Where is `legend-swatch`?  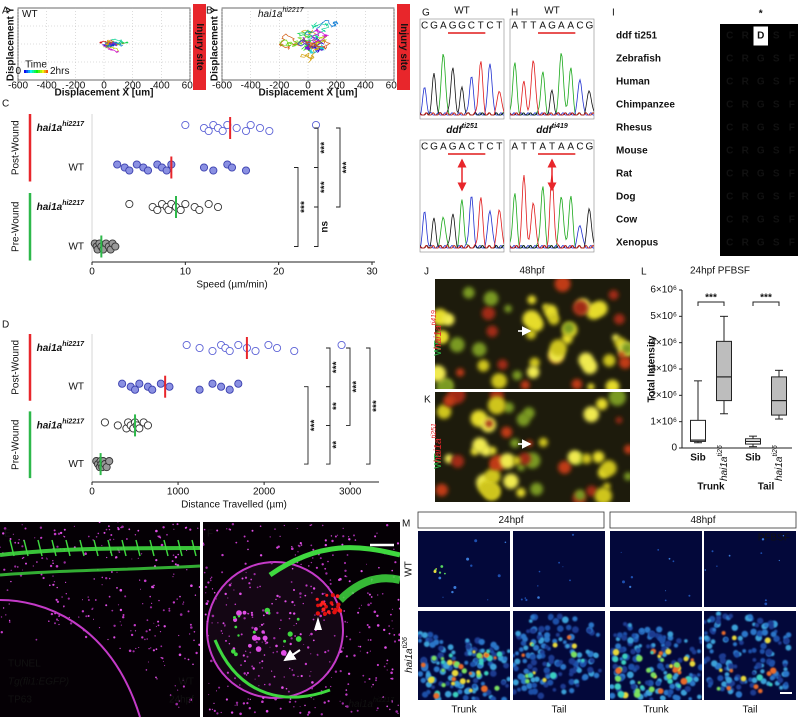
legend-swatch is located at coordinates (43, 71).